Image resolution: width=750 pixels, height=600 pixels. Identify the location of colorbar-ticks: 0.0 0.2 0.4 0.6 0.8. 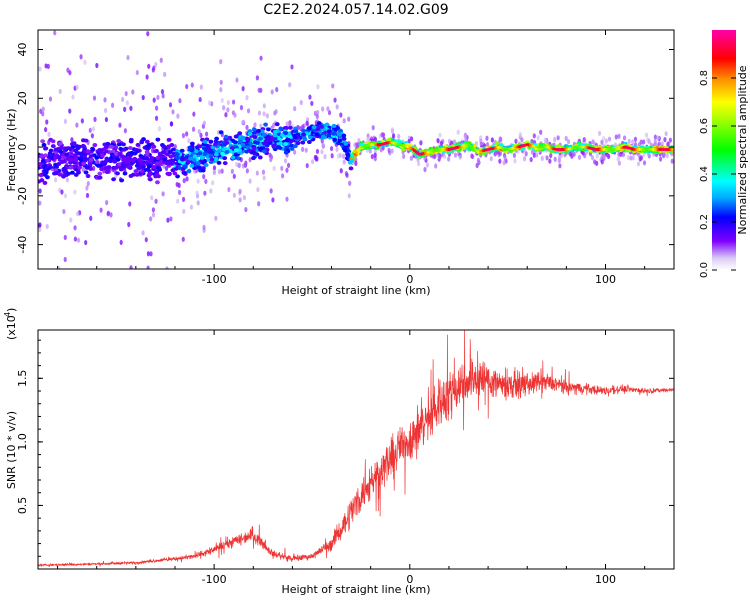
(717, 174).